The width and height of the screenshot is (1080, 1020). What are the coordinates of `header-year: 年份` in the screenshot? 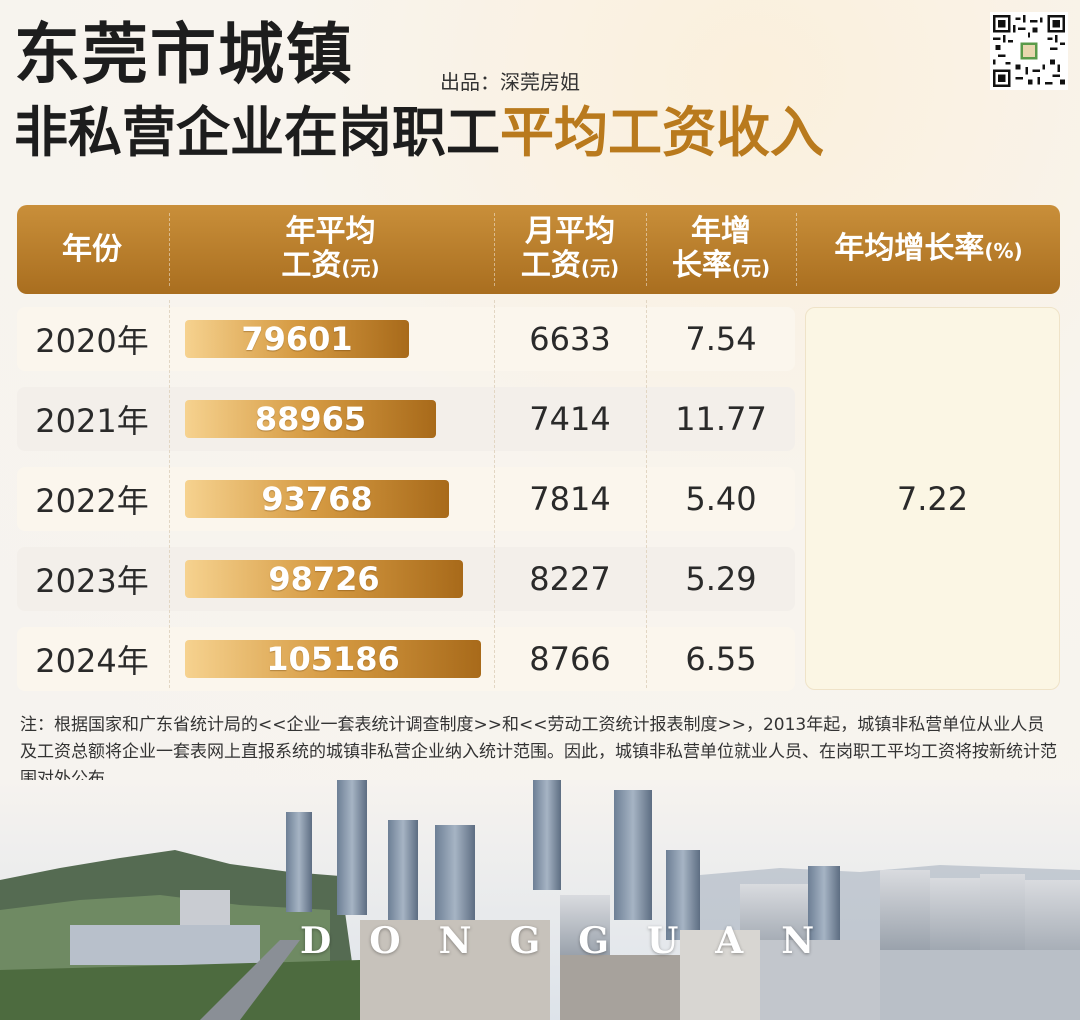 It's located at (92, 249).